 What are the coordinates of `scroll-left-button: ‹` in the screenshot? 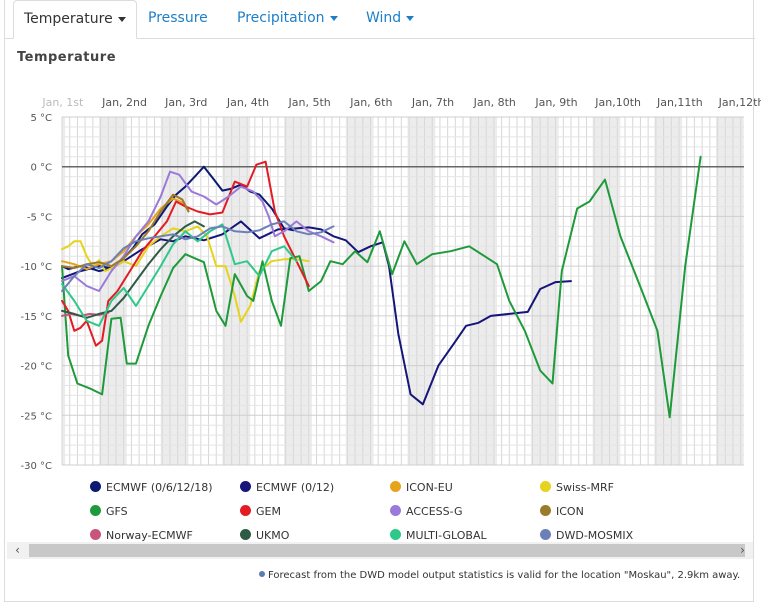 It's located at (17, 550).